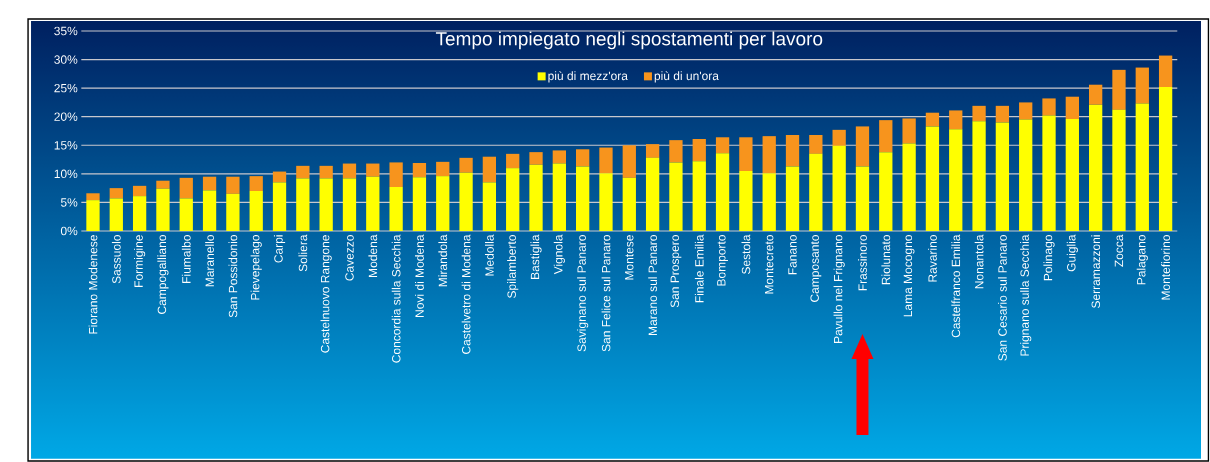 The image size is (1210, 462). What do you see at coordinates (1096, 271) in the screenshot?
I see `x-tick-label: Serramazzoni` at bounding box center [1096, 271].